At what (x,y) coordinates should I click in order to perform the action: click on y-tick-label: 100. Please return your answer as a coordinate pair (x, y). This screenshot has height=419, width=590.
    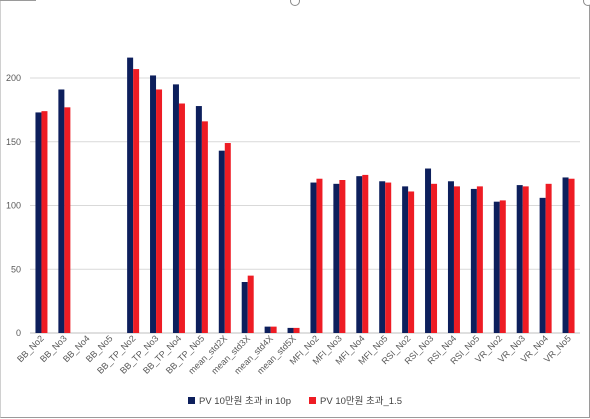
    Looking at the image, I should click on (13, 206).